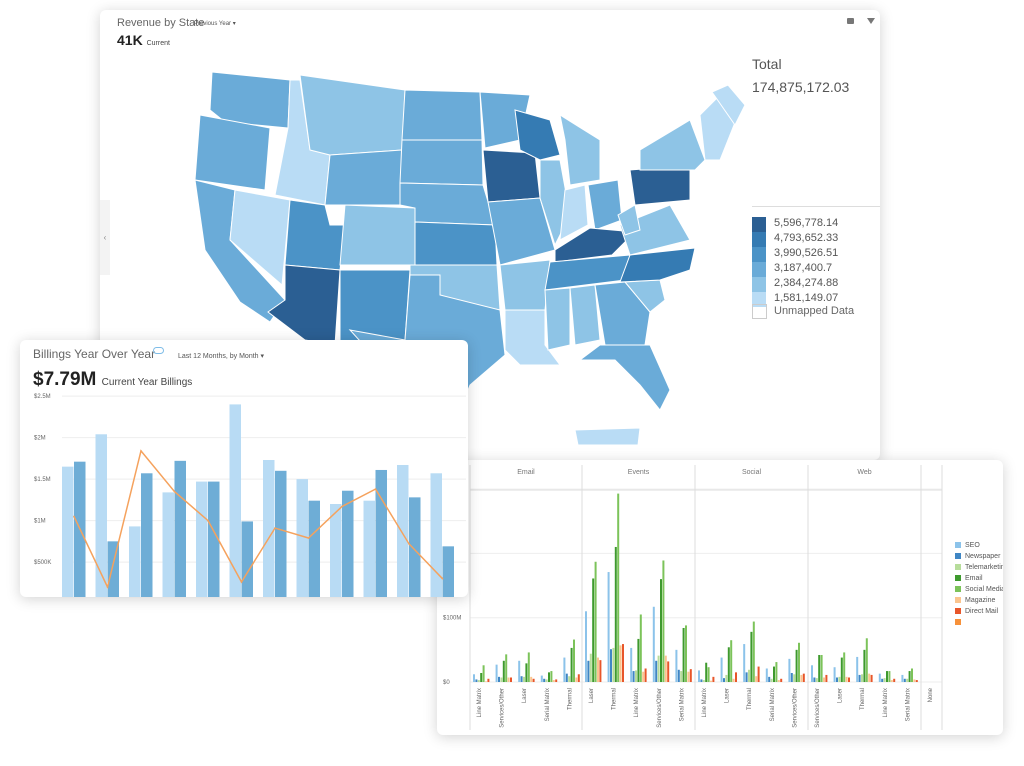 This screenshot has width=1024, height=766. I want to click on comment-icon, so click(850, 21).